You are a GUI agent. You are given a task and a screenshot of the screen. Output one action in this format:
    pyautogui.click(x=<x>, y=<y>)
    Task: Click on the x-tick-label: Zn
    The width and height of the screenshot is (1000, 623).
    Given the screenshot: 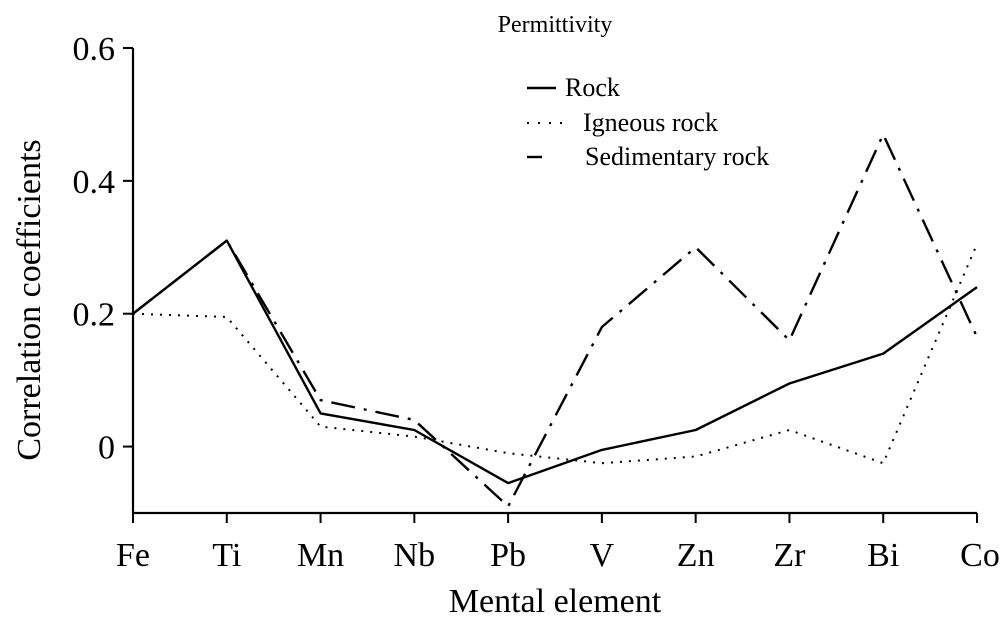 What is the action you would take?
    pyautogui.click(x=696, y=555)
    